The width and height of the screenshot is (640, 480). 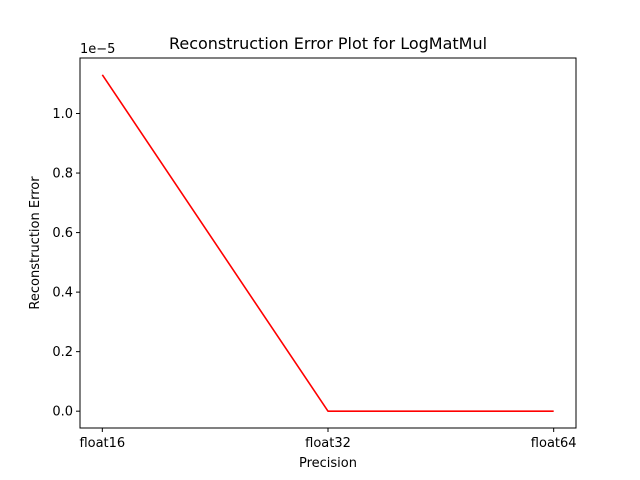 I want to click on y-axis-ticks: 0.0 0.2 0.4 0.6 0.8 1.0, so click(x=66, y=263).